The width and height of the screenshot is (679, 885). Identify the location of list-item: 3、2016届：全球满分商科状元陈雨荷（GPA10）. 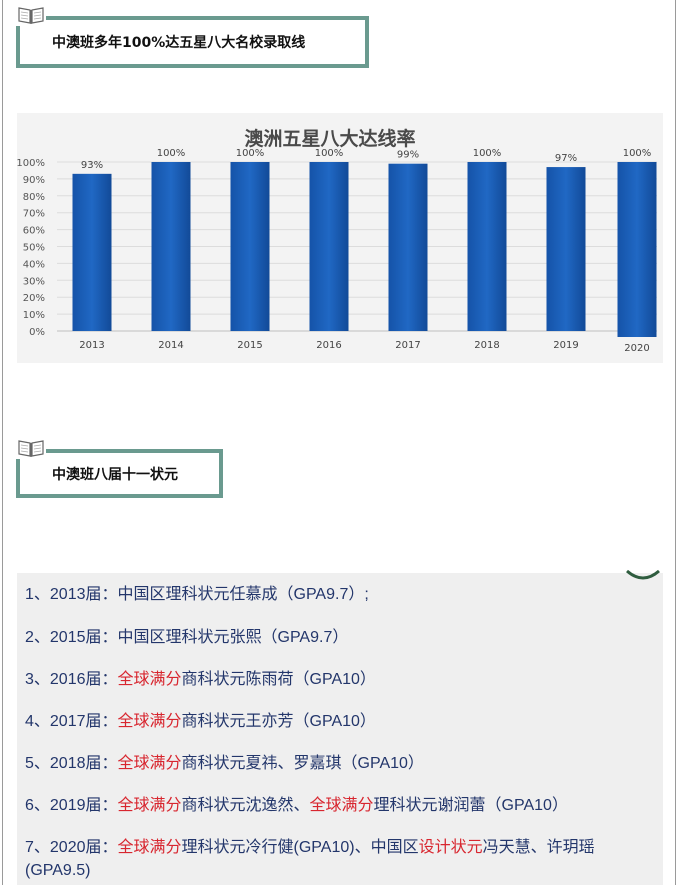
(340, 679).